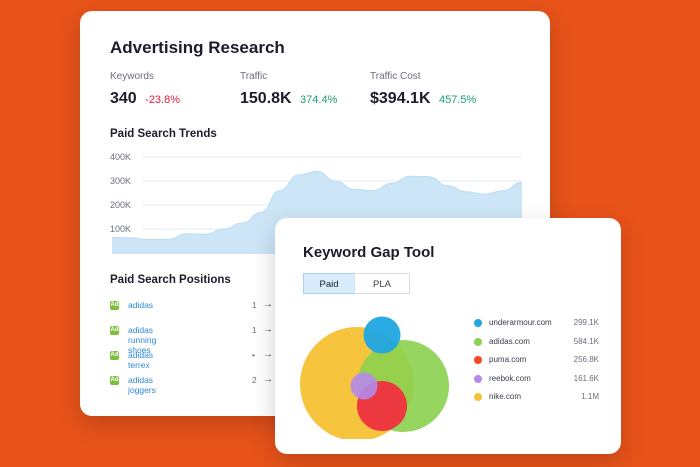  What do you see at coordinates (266, 98) in the screenshot?
I see `metric-value: 150.8K` at bounding box center [266, 98].